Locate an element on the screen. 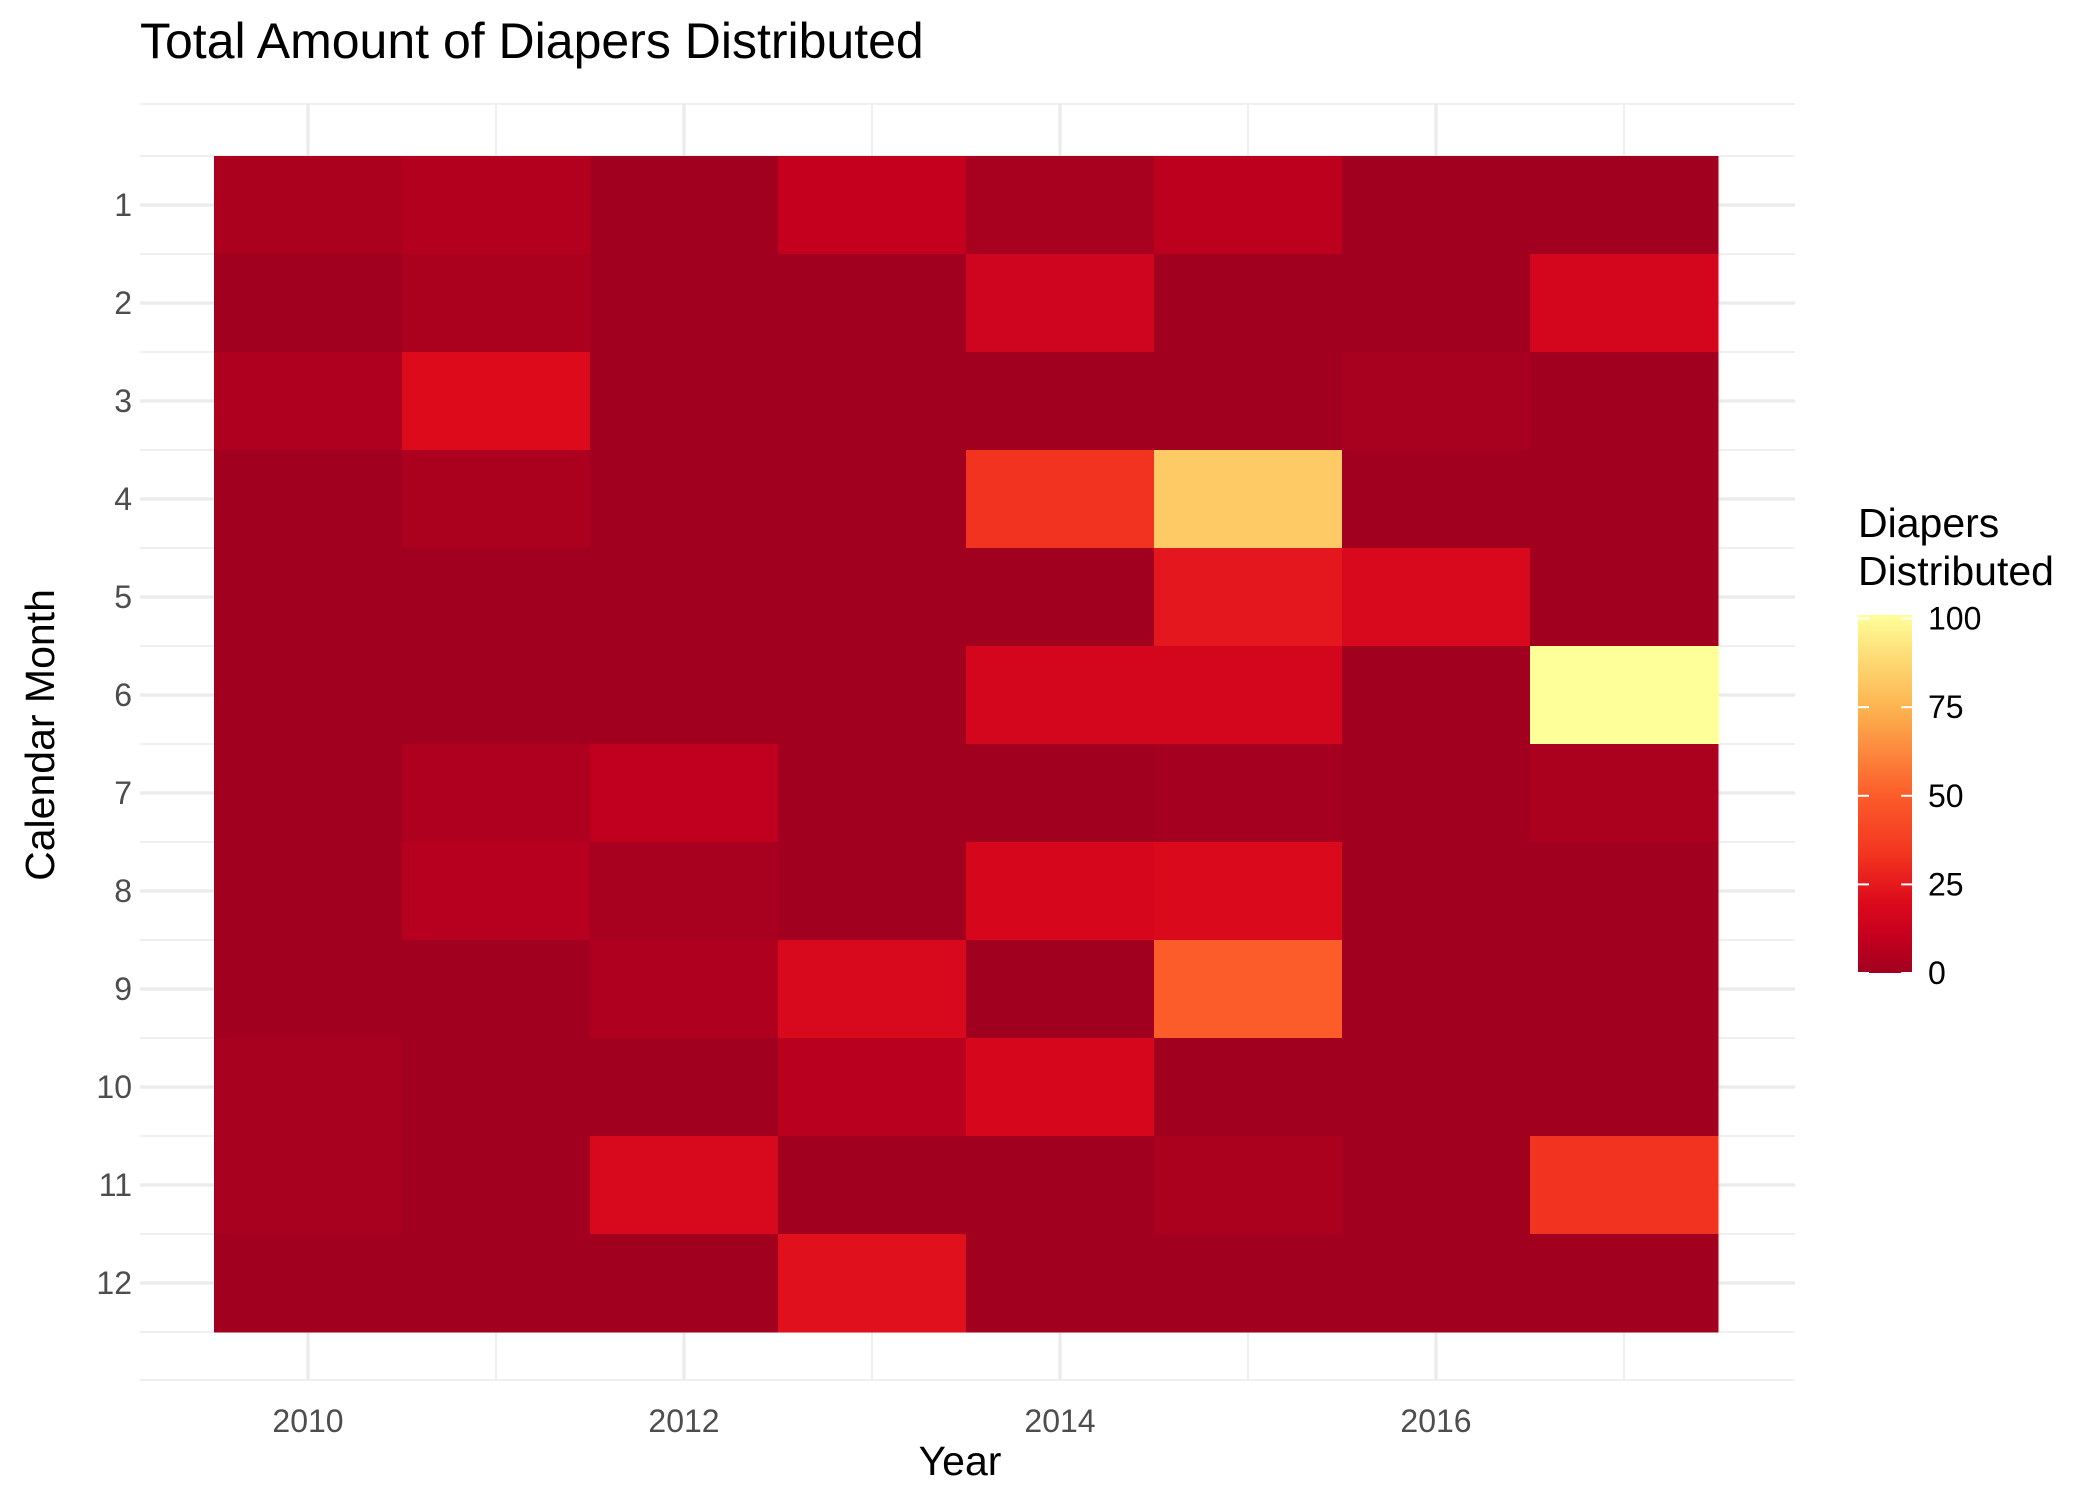  y-tick-label: 6 is located at coordinates (123, 695).